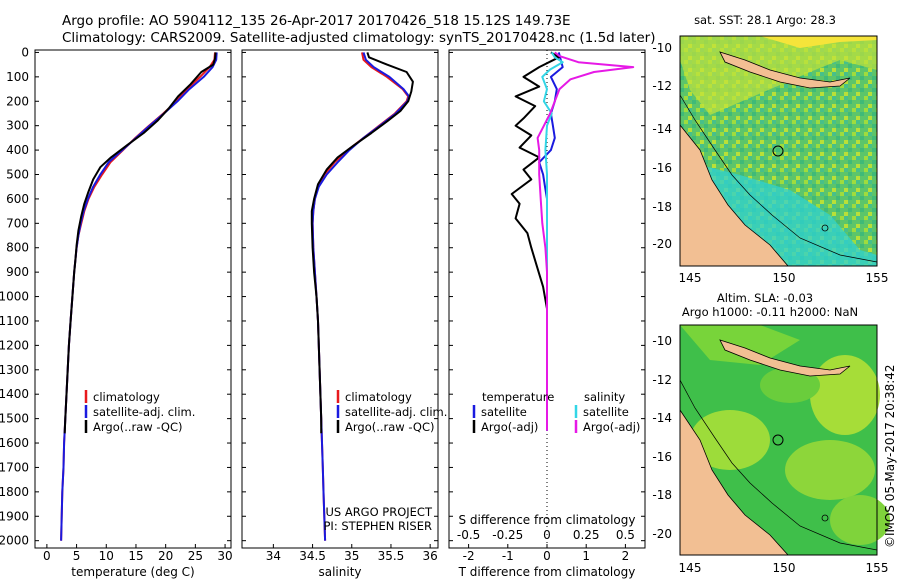 This screenshot has width=900, height=580. Describe the element at coordinates (17, 150) in the screenshot. I see `depth-tick-label: 400` at that location.